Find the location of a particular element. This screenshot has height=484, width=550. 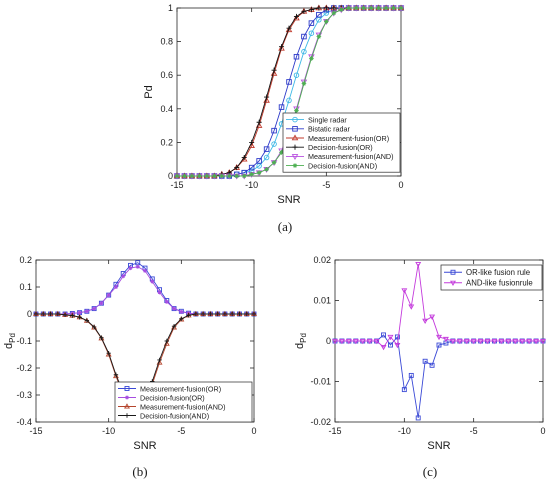

y-tick-label: 1 is located at coordinates (170, 8).